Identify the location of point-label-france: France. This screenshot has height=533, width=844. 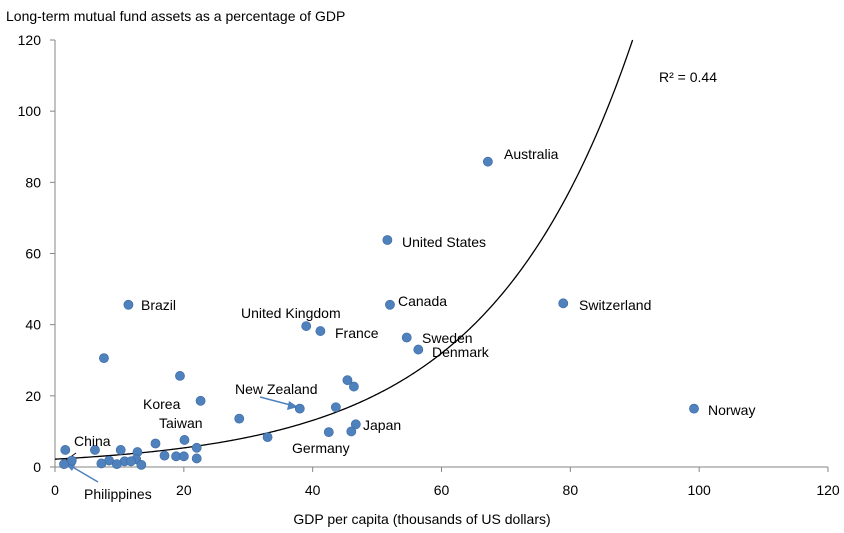
(357, 333).